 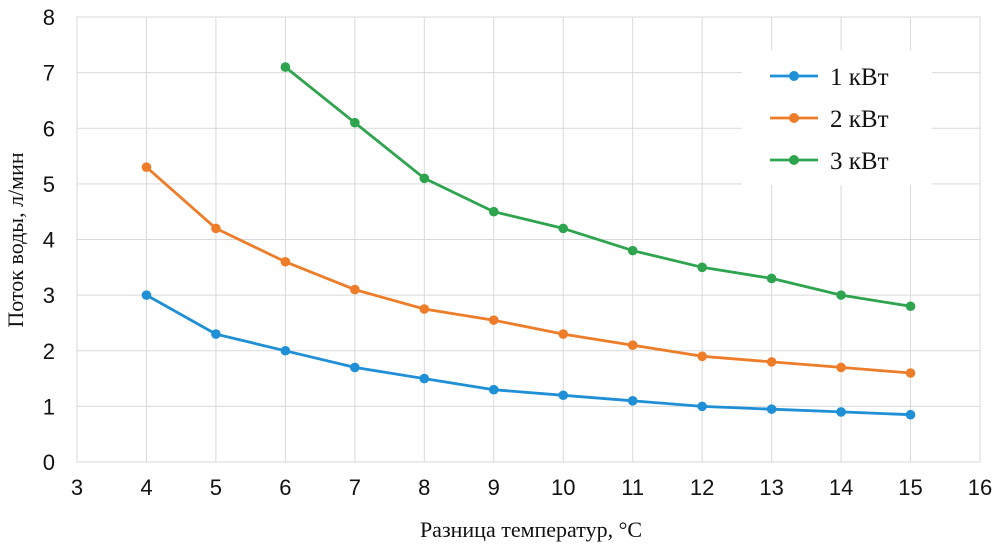 I want to click on x-axis-title: Разница температур, °C, so click(x=531, y=529).